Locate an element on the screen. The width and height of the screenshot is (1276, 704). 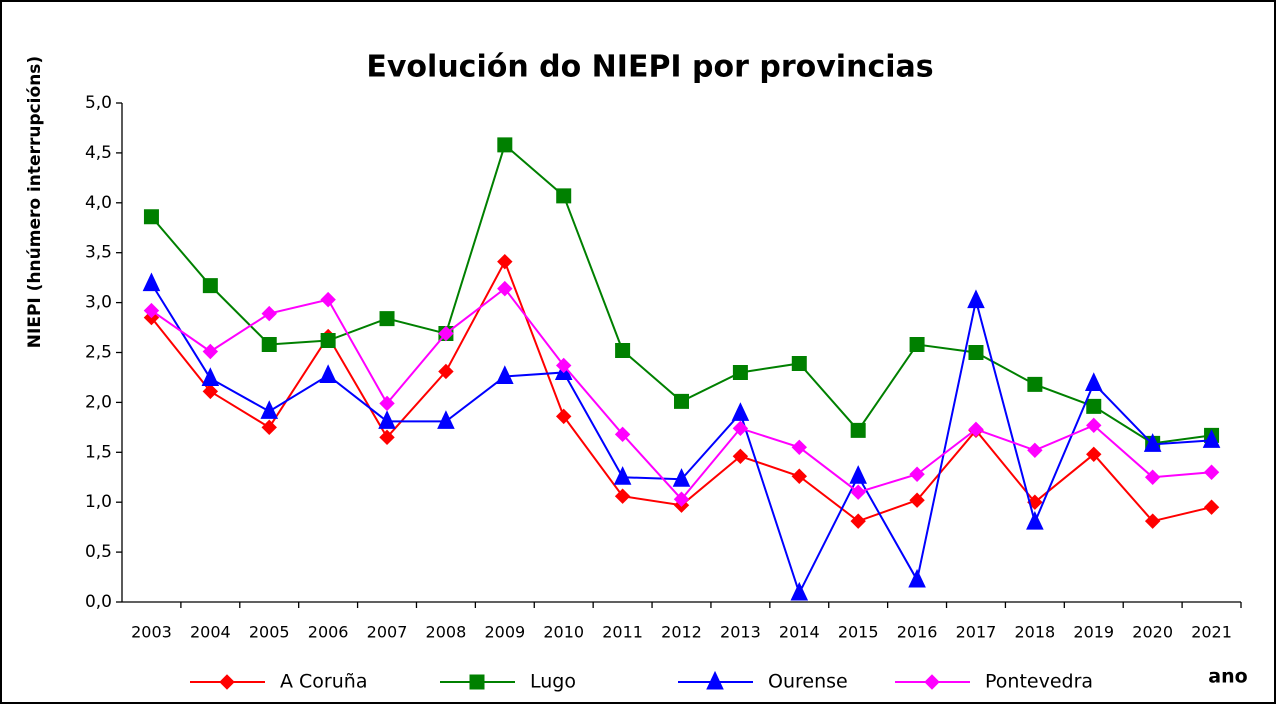
y-tick-label: 1,5 is located at coordinates (98, 452).